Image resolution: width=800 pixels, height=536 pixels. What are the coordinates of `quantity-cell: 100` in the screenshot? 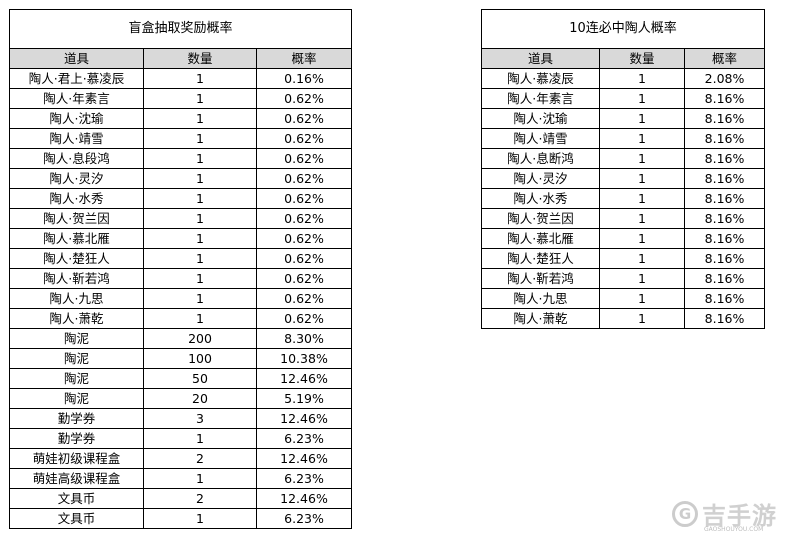 It's located at (200, 358).